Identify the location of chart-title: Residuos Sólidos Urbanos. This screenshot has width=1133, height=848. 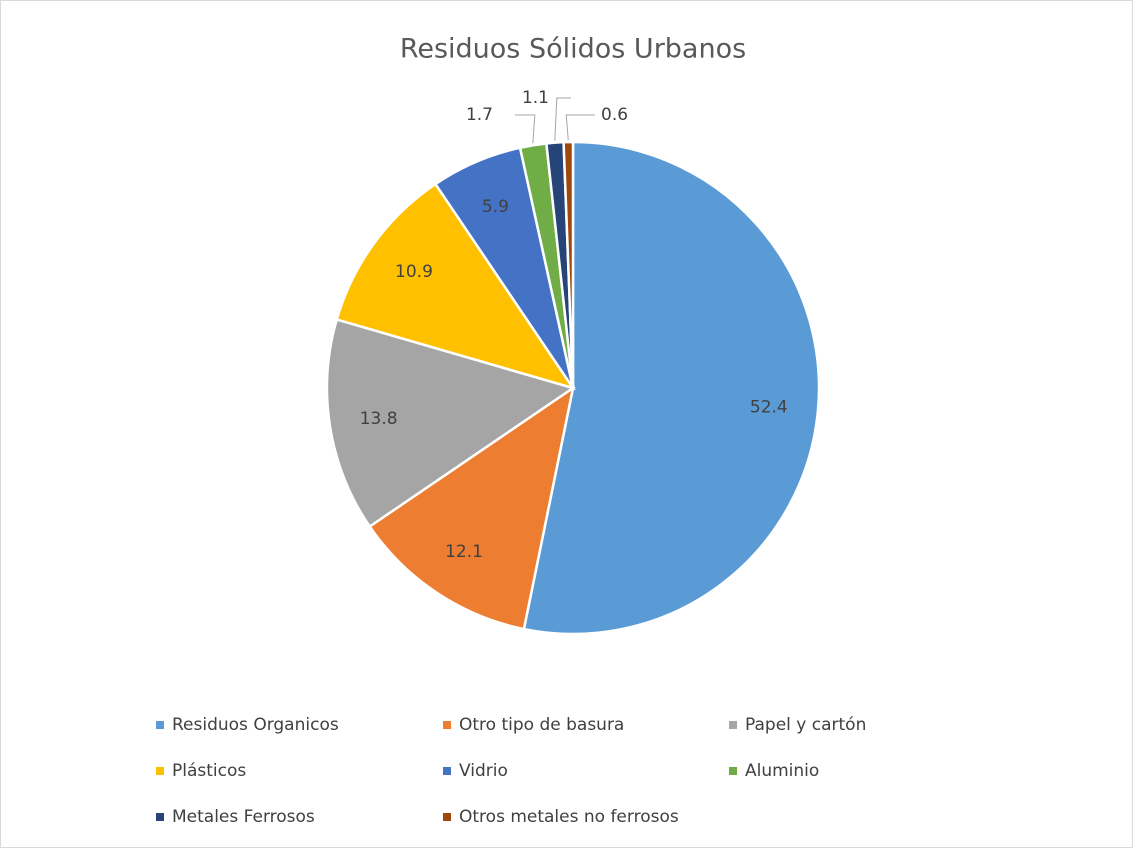
(573, 49).